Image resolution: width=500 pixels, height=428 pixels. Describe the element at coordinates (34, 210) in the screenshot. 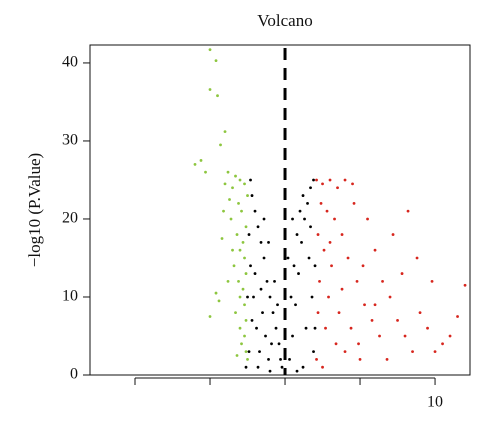

I see `y-axis-label: −log10 (P.Value)` at that location.